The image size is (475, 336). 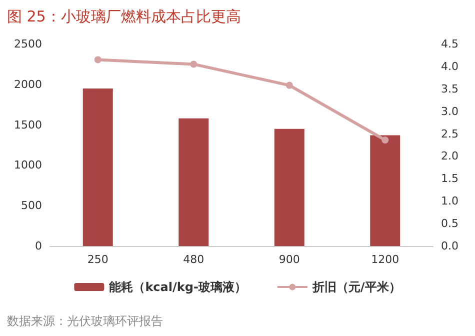 I want to click on x-tick-label: 250, so click(x=97, y=259).